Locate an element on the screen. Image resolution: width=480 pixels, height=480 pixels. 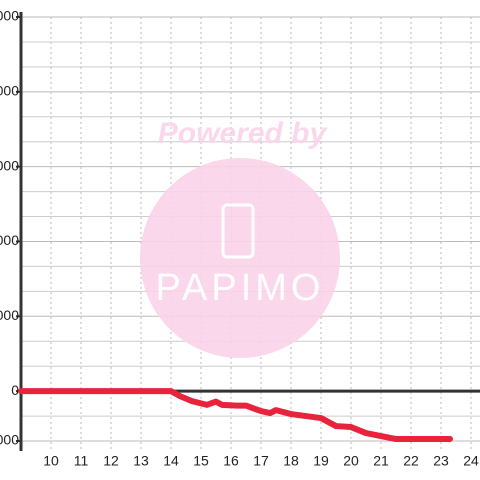
x-tick-label: 18 is located at coordinates (291, 461).